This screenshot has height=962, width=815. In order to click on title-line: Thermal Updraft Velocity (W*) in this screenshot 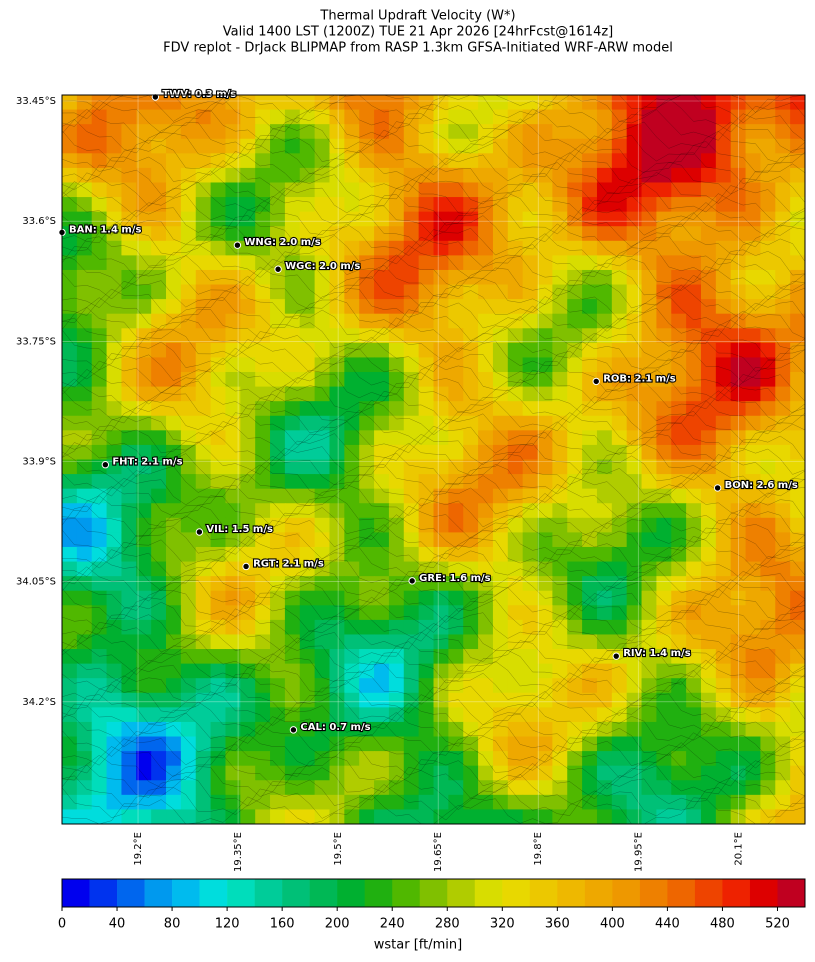, I will do `click(417, 16)`.